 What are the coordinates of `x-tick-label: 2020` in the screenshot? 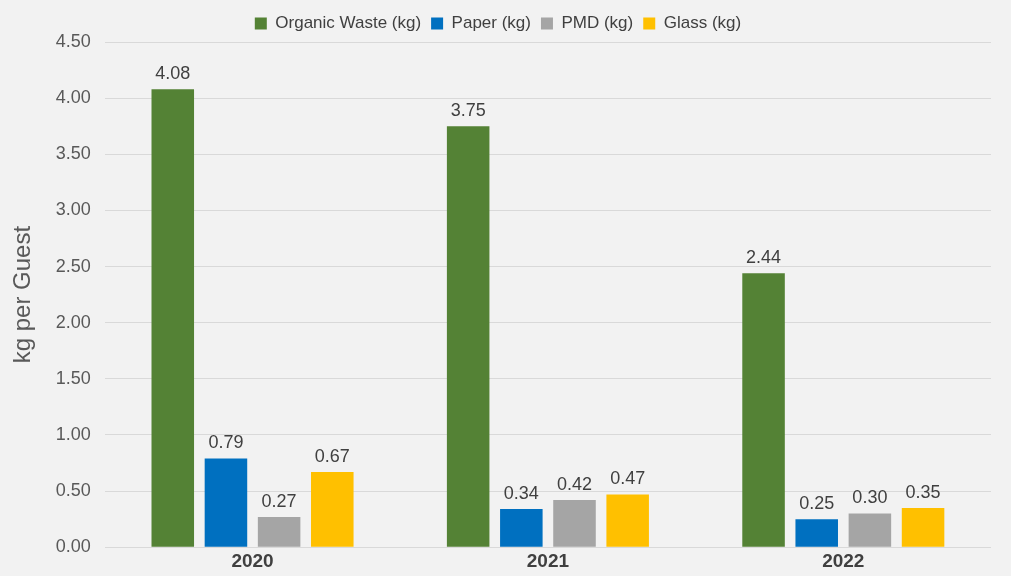 It's located at (252, 560).